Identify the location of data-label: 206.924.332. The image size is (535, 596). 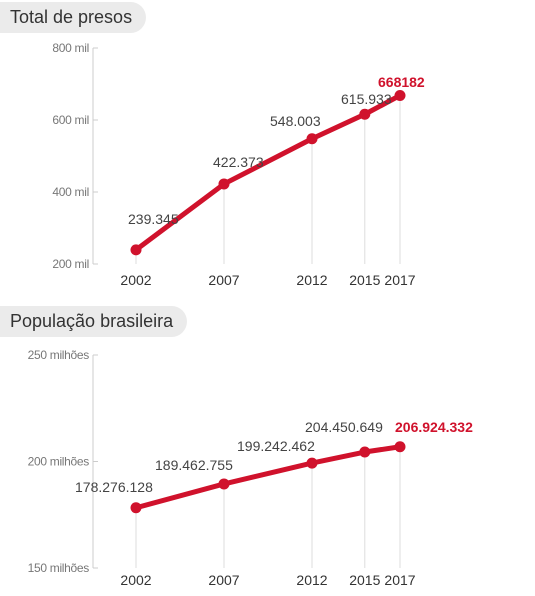
(434, 427).